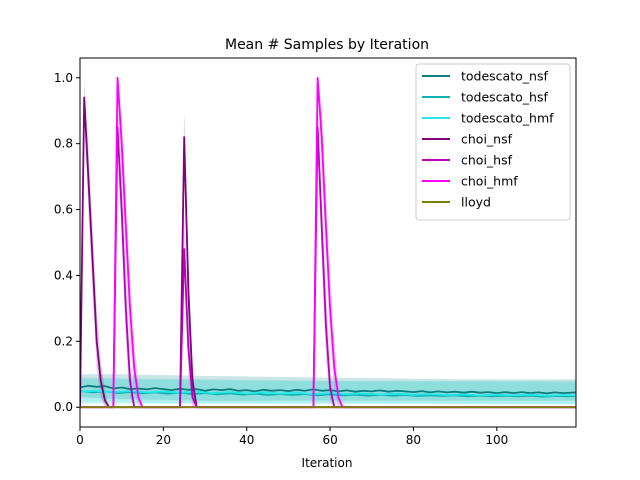 The height and width of the screenshot is (480, 640). I want to click on x-tick-label: 100, so click(496, 440).